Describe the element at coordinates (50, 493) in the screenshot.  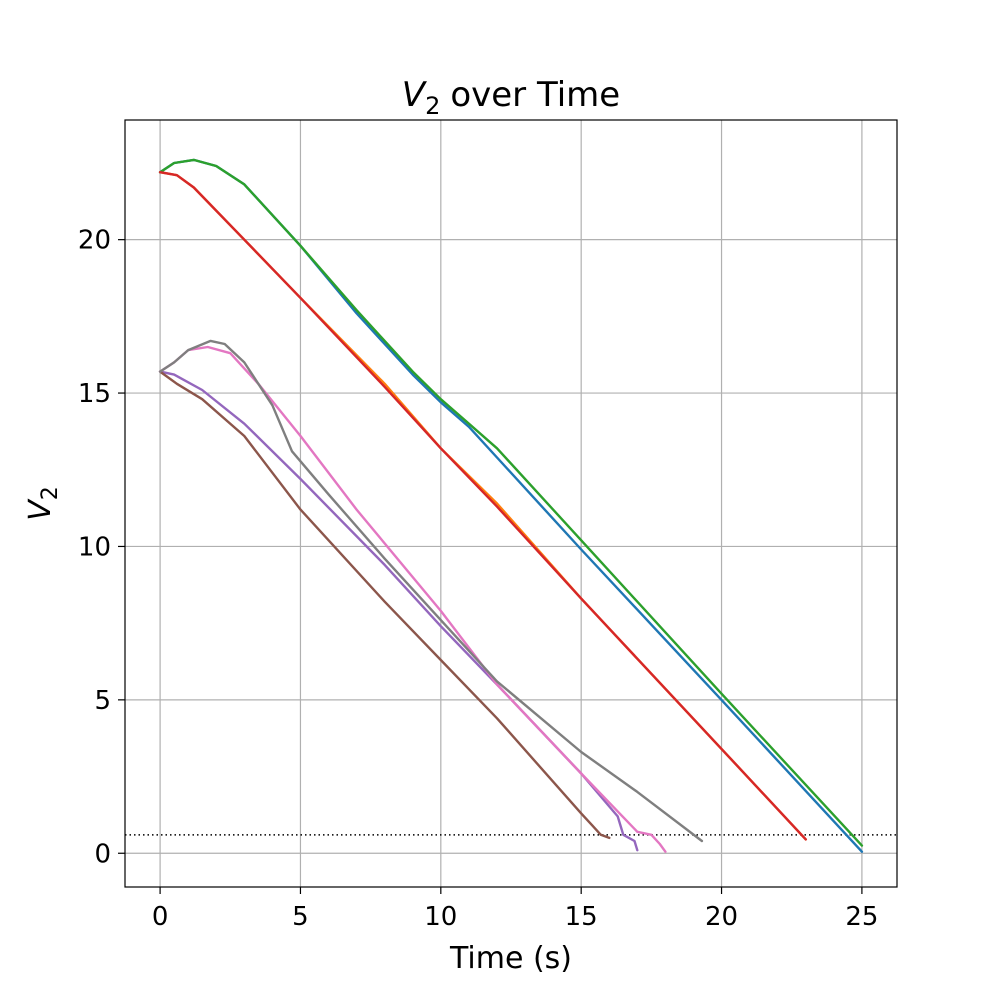
I see `y-axis-subscript: 2` at that location.